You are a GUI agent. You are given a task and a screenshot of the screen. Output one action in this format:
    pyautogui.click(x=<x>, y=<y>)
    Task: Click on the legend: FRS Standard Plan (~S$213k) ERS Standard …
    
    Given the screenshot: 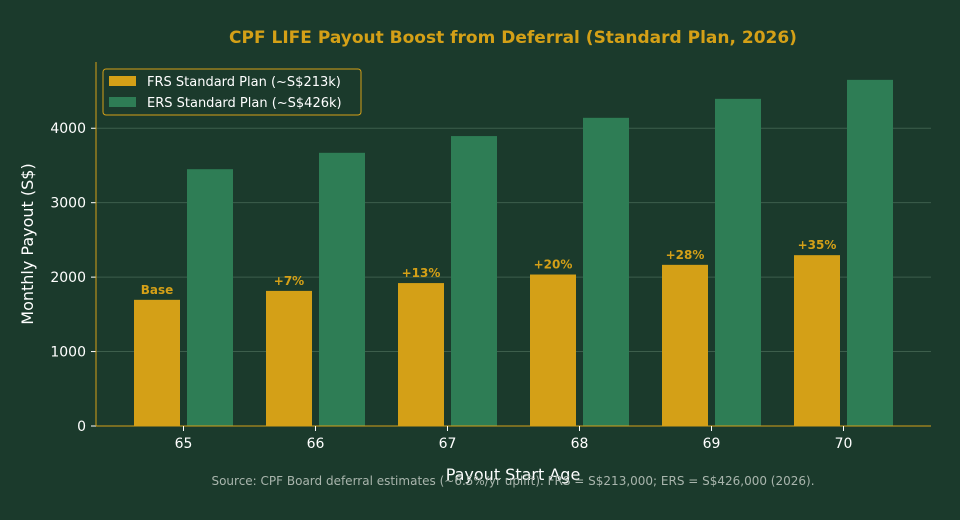 What is the action you would take?
    pyautogui.click(x=232, y=92)
    